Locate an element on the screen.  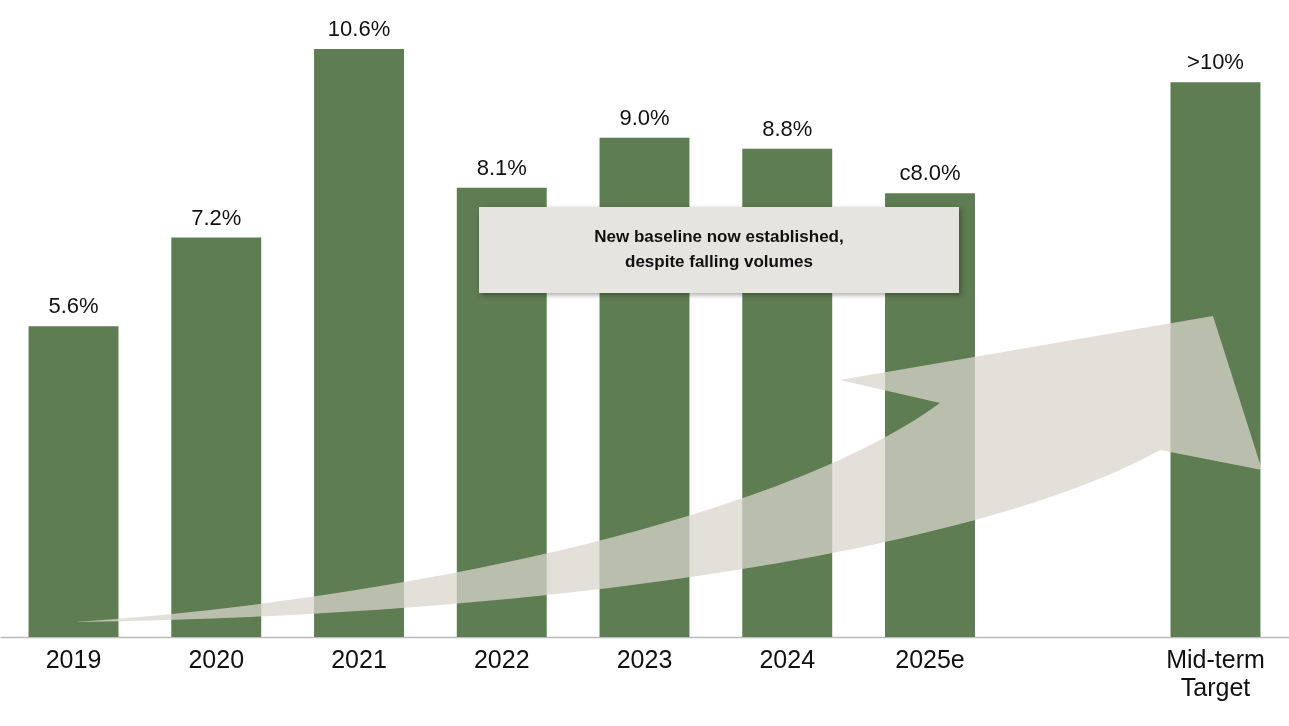
x-tick-label: 2024 is located at coordinates (787, 658).